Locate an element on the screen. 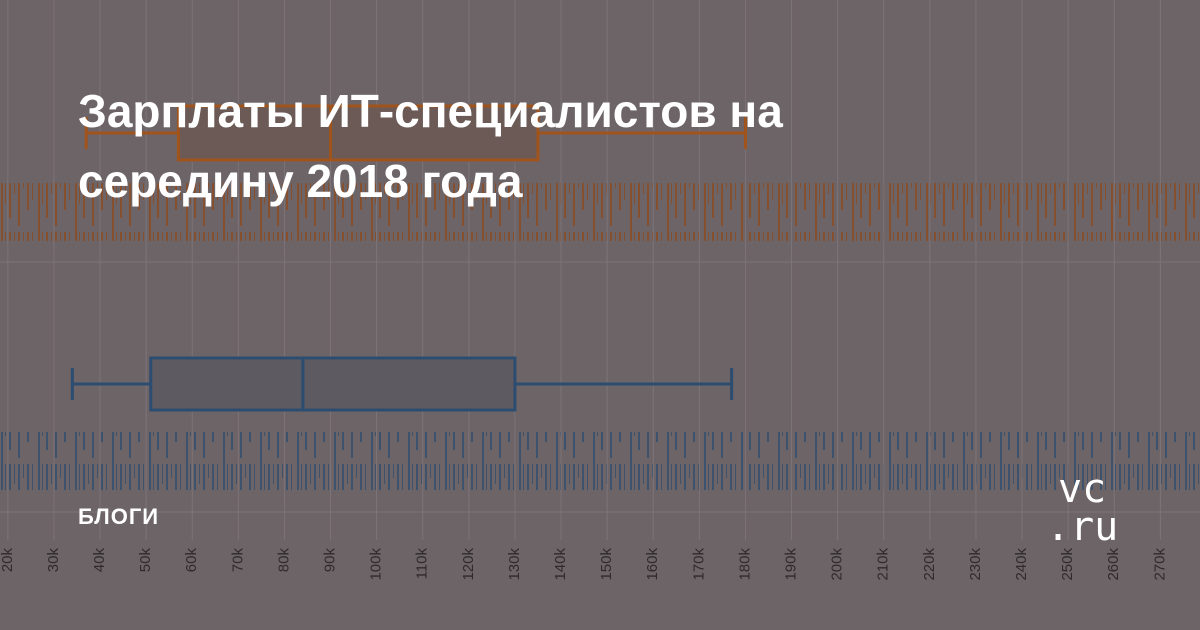  x-tick-label: 230k is located at coordinates (975, 564).